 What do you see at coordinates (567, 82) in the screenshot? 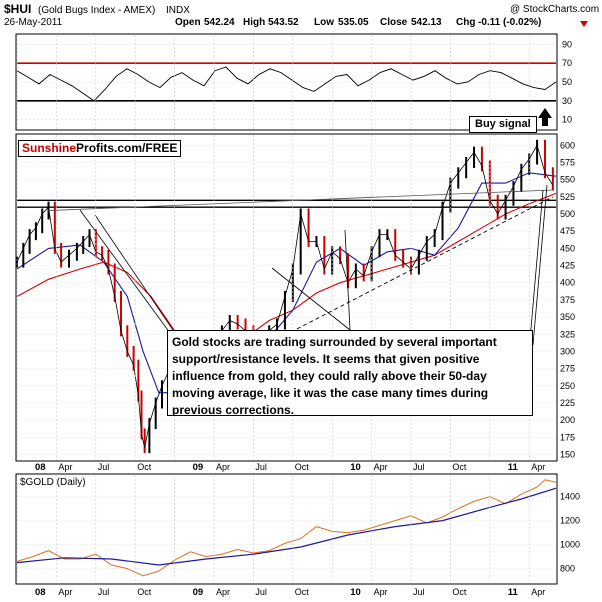
I see `rsi-y-tick-label: 50` at bounding box center [567, 82].